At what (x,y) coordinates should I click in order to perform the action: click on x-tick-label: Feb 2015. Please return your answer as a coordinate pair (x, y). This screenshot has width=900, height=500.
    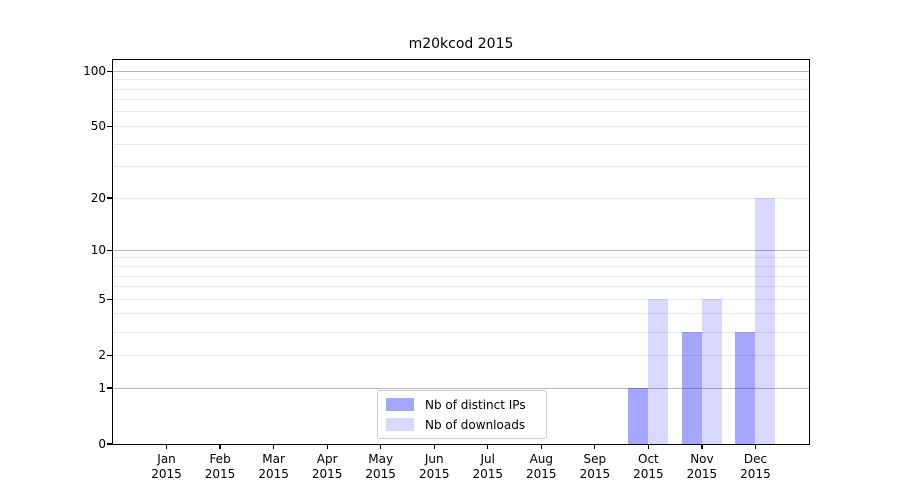
    Looking at the image, I should click on (220, 467).